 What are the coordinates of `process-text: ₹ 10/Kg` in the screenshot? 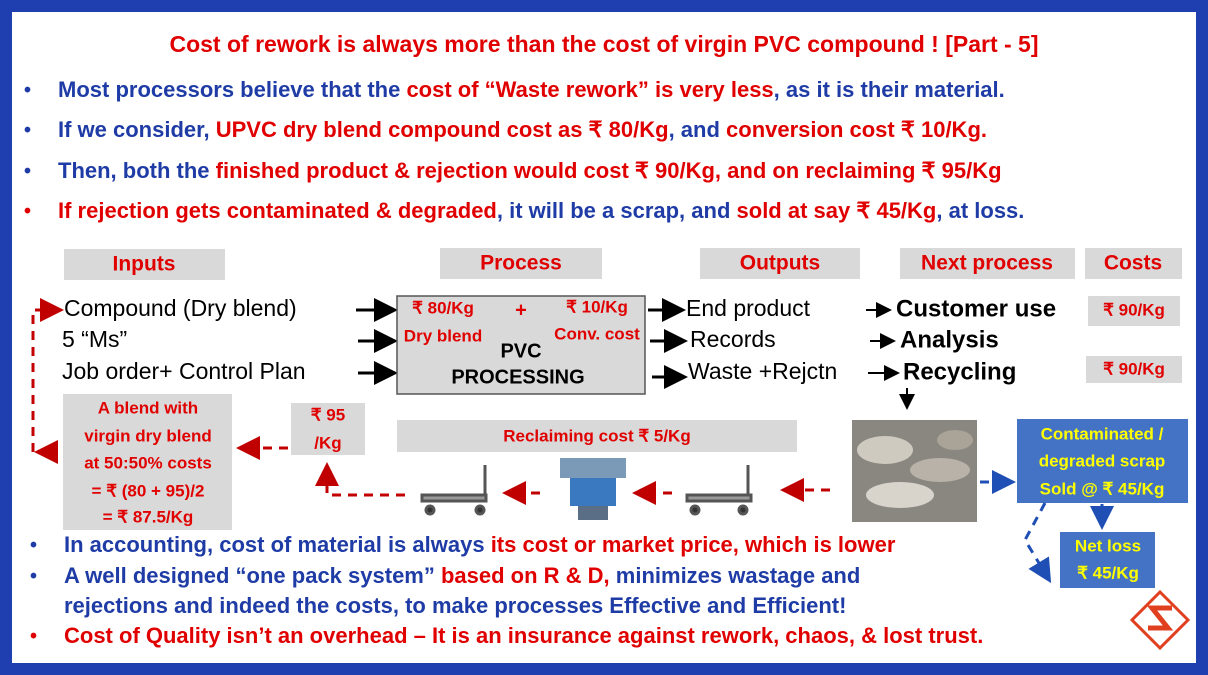 It's located at (597, 306).